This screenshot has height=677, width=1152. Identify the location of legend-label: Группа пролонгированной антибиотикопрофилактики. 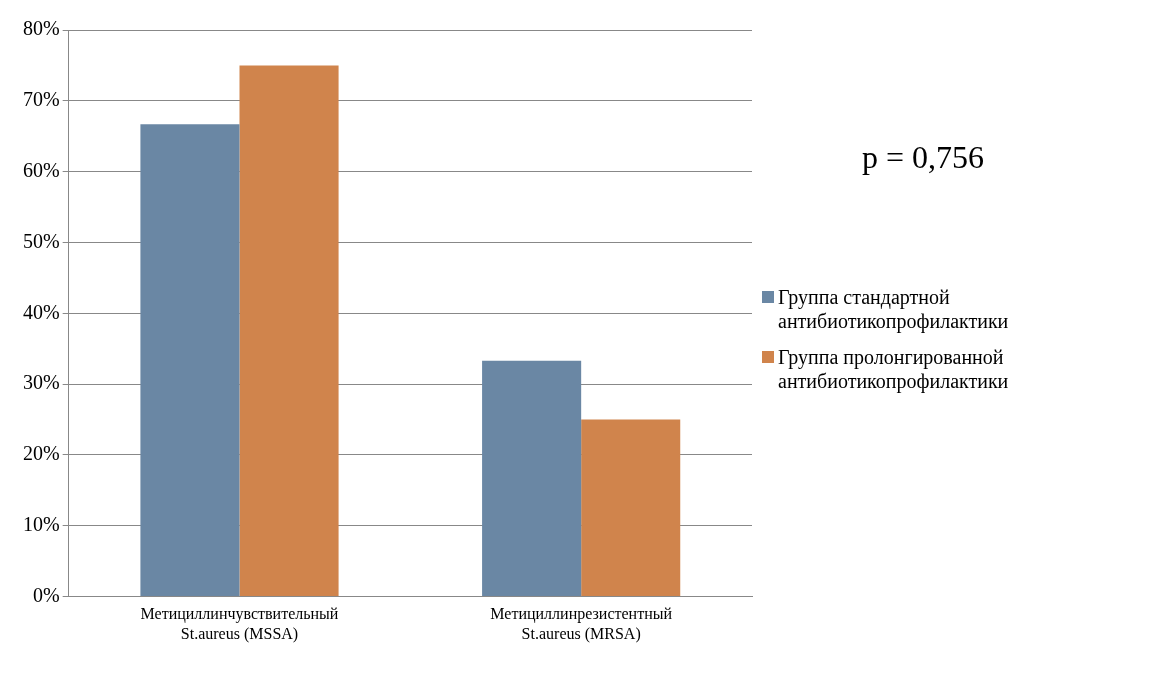
(894, 369).